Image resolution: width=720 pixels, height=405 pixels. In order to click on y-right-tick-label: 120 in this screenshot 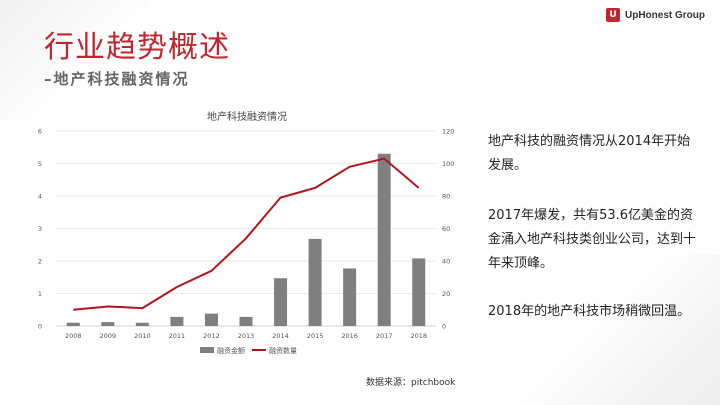, I will do `click(448, 132)`.